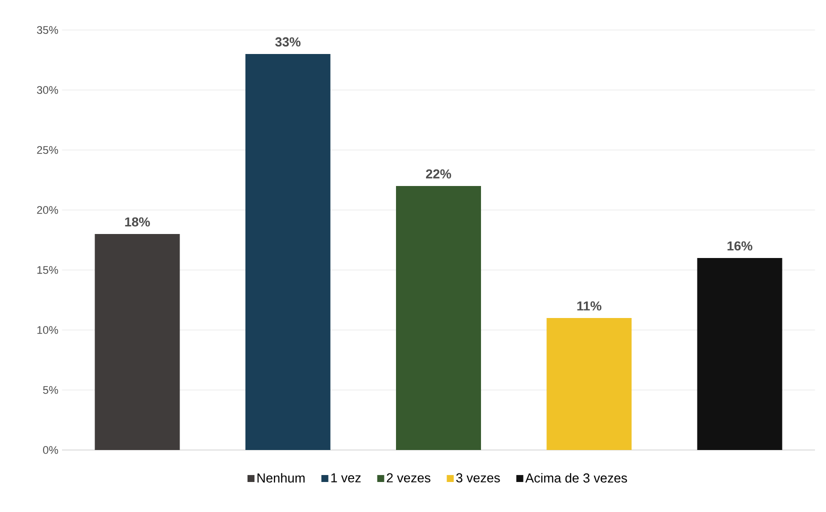  Describe the element at coordinates (576, 478) in the screenshot. I see `legend-label: Acima de 3 vezes` at that location.